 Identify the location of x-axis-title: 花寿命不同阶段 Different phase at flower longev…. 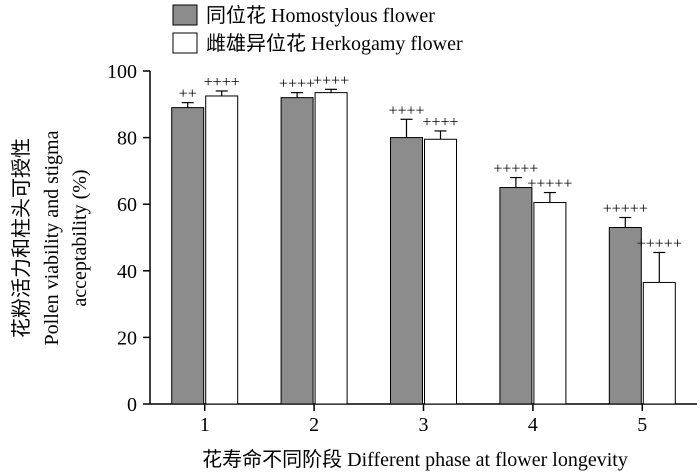
(415, 459).